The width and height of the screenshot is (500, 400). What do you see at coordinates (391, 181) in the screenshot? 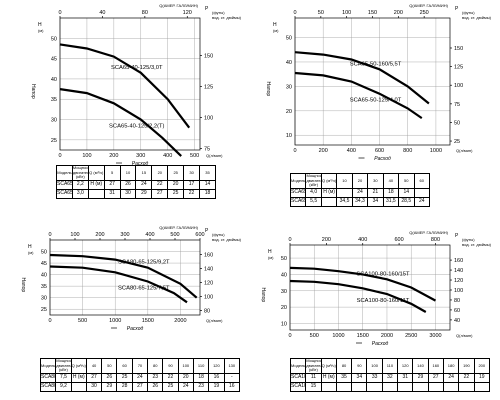
I see `table-header-cell: 40` at bounding box center [391, 181].